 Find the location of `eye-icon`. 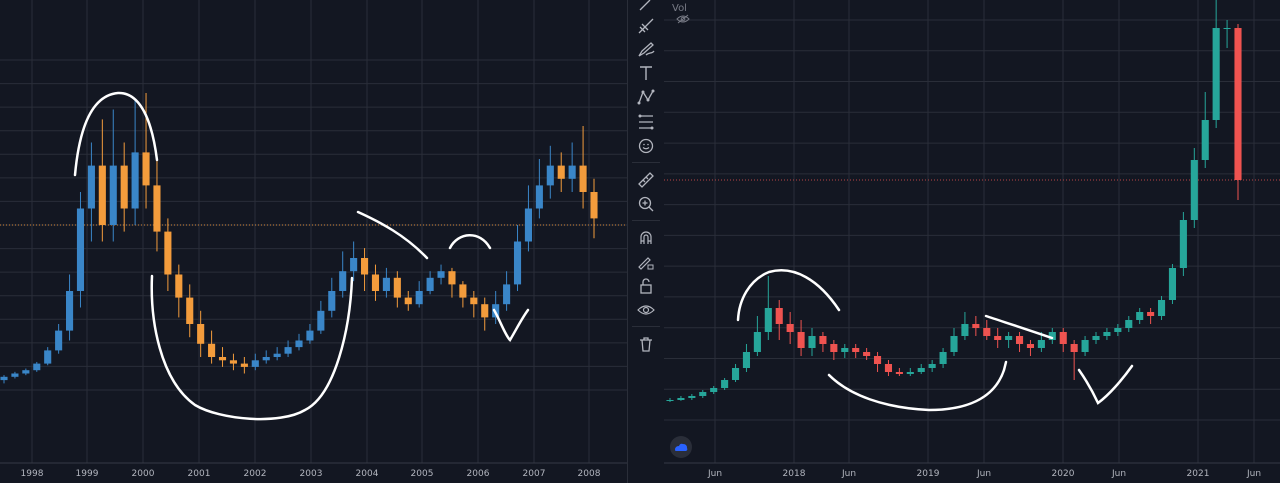

eye-icon is located at coordinates (646, 310).